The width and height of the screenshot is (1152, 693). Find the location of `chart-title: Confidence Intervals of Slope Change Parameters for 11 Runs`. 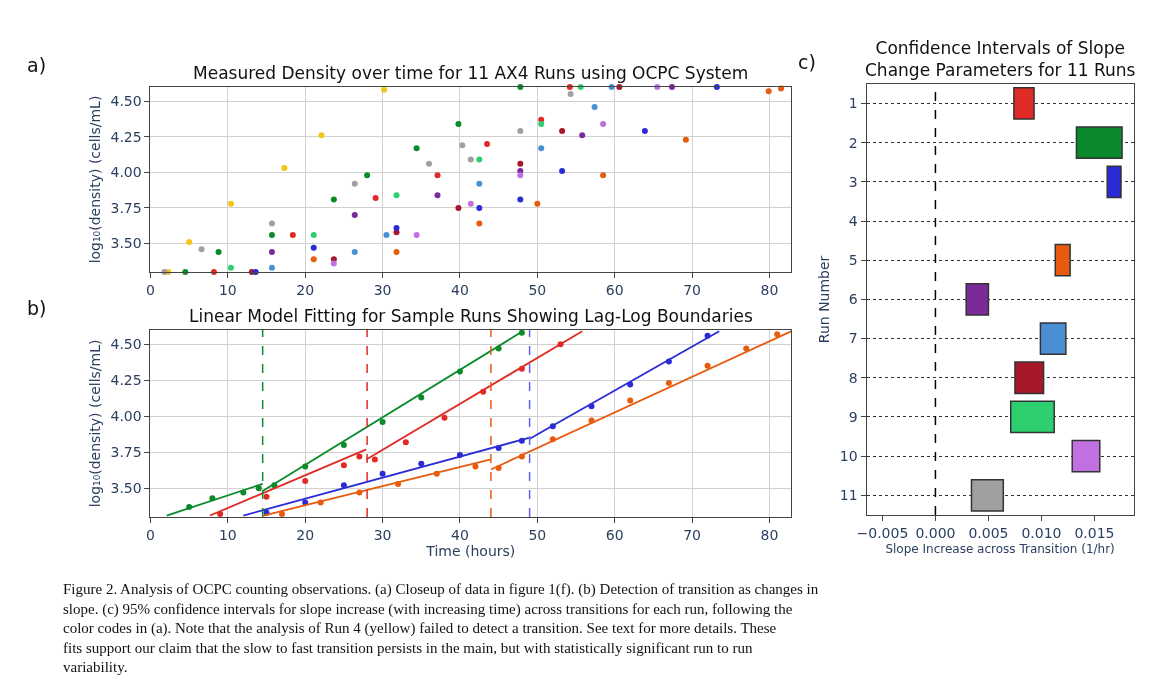

chart-title: Confidence Intervals of Slope Change Parameters for 11 Runs is located at coordinates (1000, 59).